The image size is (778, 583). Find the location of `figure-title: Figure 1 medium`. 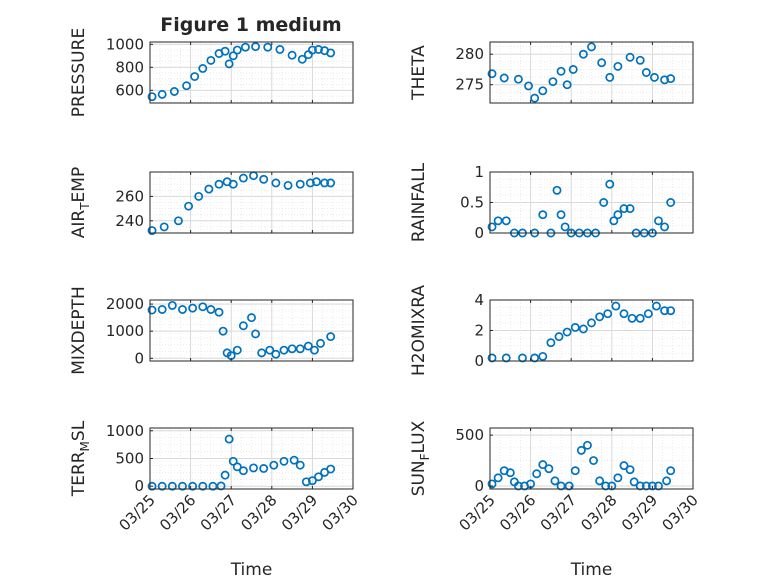

figure-title: Figure 1 medium is located at coordinates (250, 25).